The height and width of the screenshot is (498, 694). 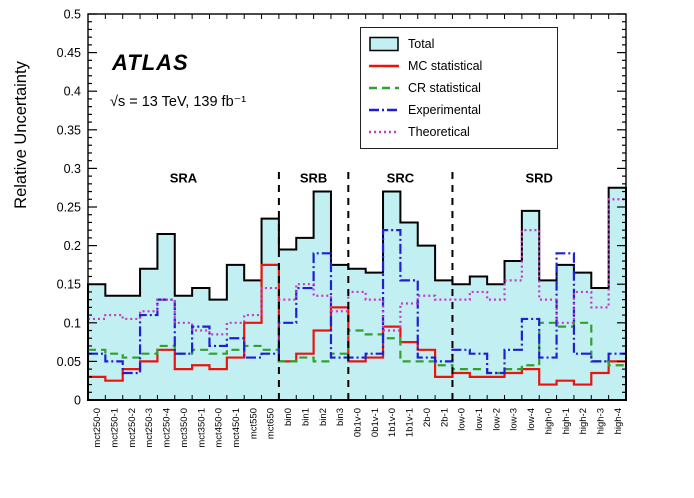 I want to click on legend-item-theoretical: Theoretical, so click(x=459, y=132).